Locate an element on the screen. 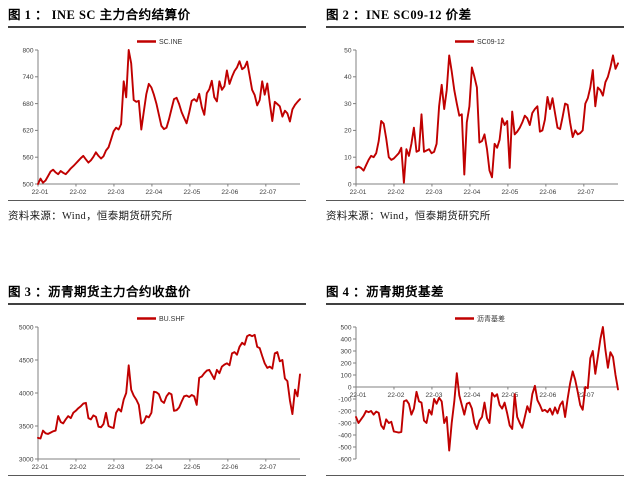  svg-text: 740 is located at coordinates (27, 77).